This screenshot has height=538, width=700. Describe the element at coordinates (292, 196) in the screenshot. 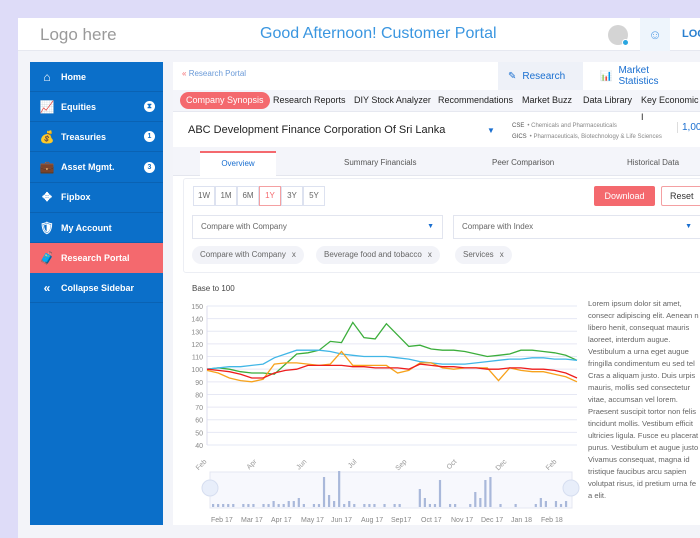

I see `range-button-3y: 3Y` at that location.